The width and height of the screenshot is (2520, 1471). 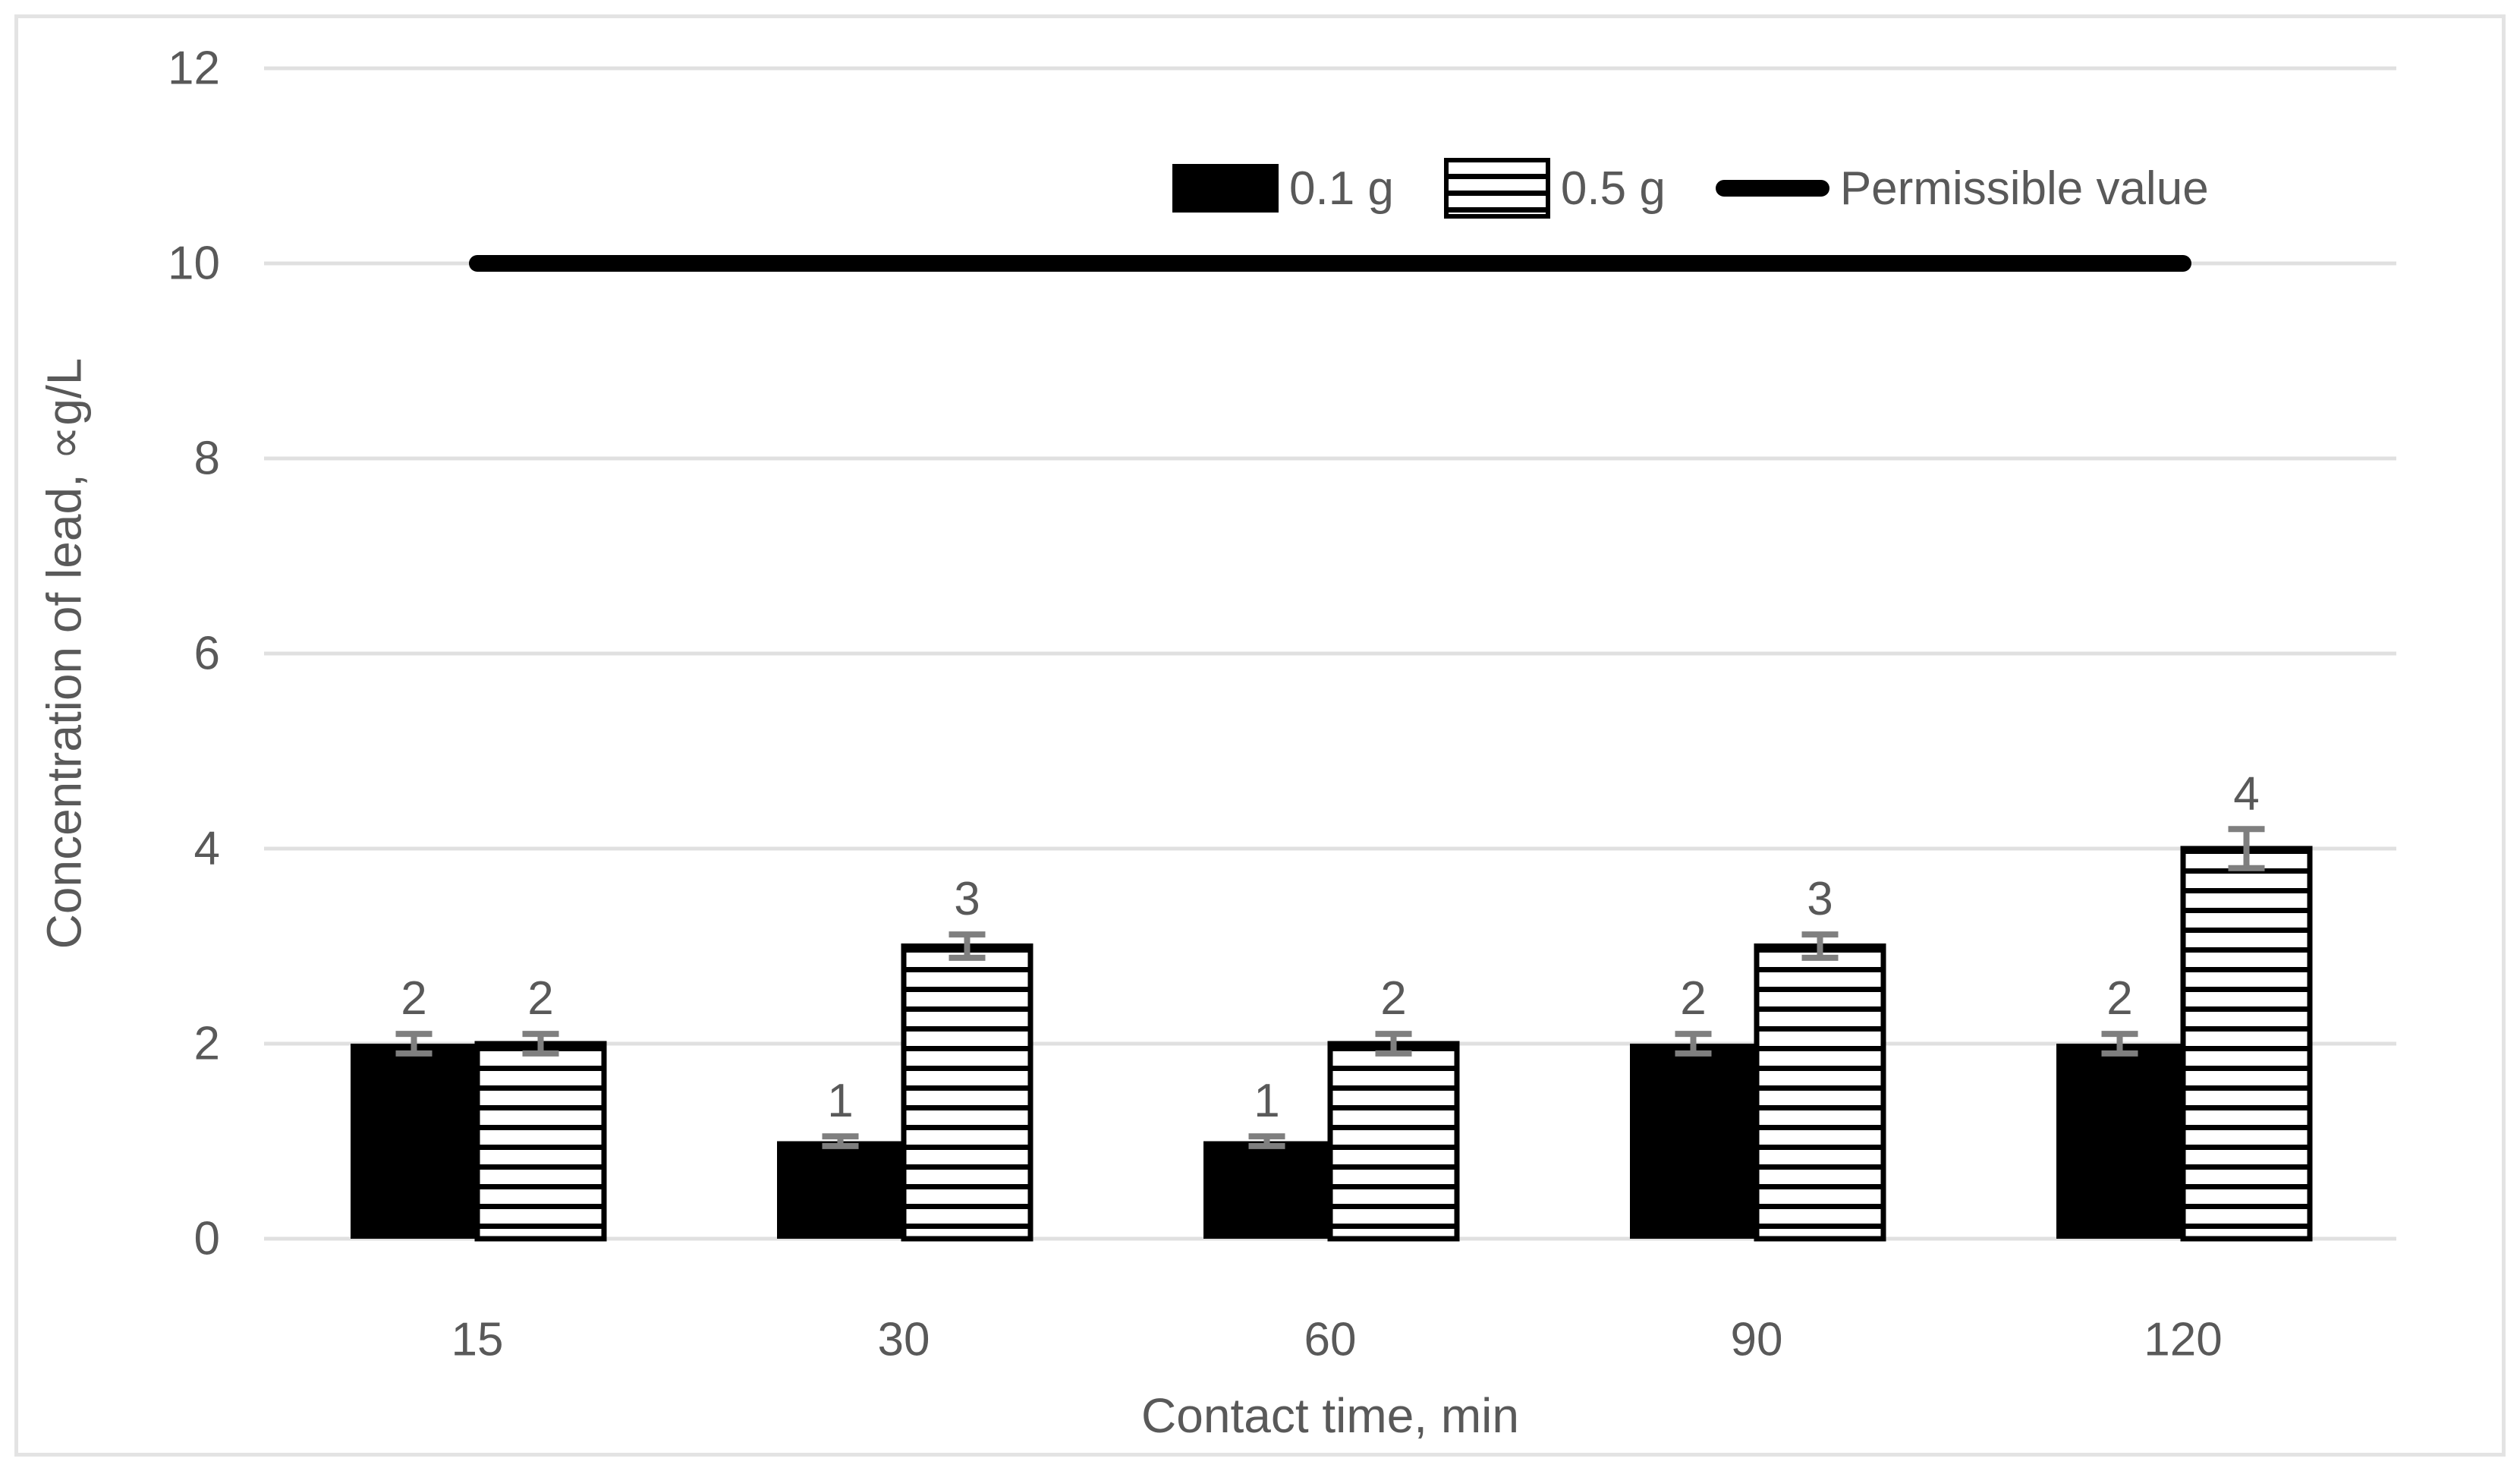 I want to click on data-label-0.1g-120: 2, so click(x=2119, y=998).